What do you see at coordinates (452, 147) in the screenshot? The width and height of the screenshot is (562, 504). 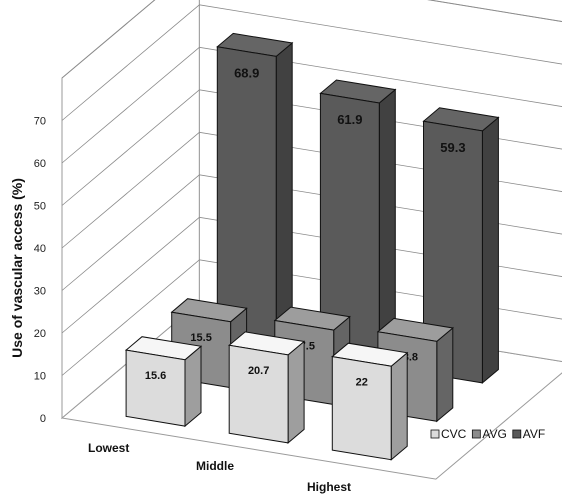 I see `data-label: 59.3` at bounding box center [452, 147].